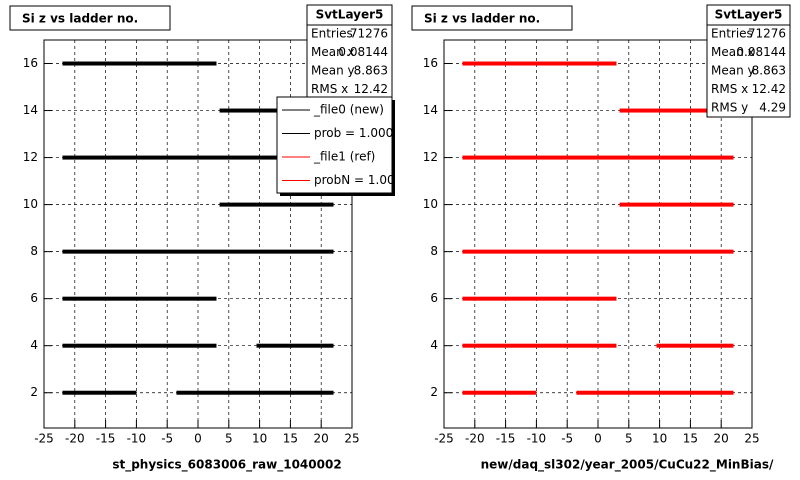  What do you see at coordinates (365, 133) in the screenshot?
I see `legend-label: prob = 1.000000` at bounding box center [365, 133].